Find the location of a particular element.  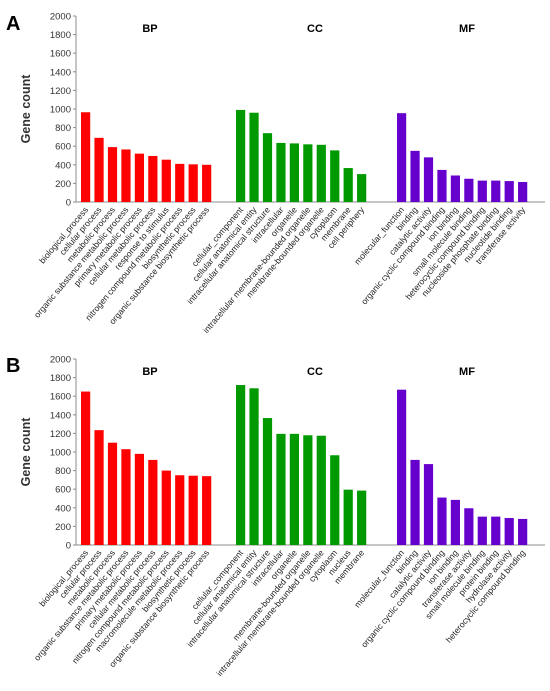

panel-label: A is located at coordinates (13, 24).